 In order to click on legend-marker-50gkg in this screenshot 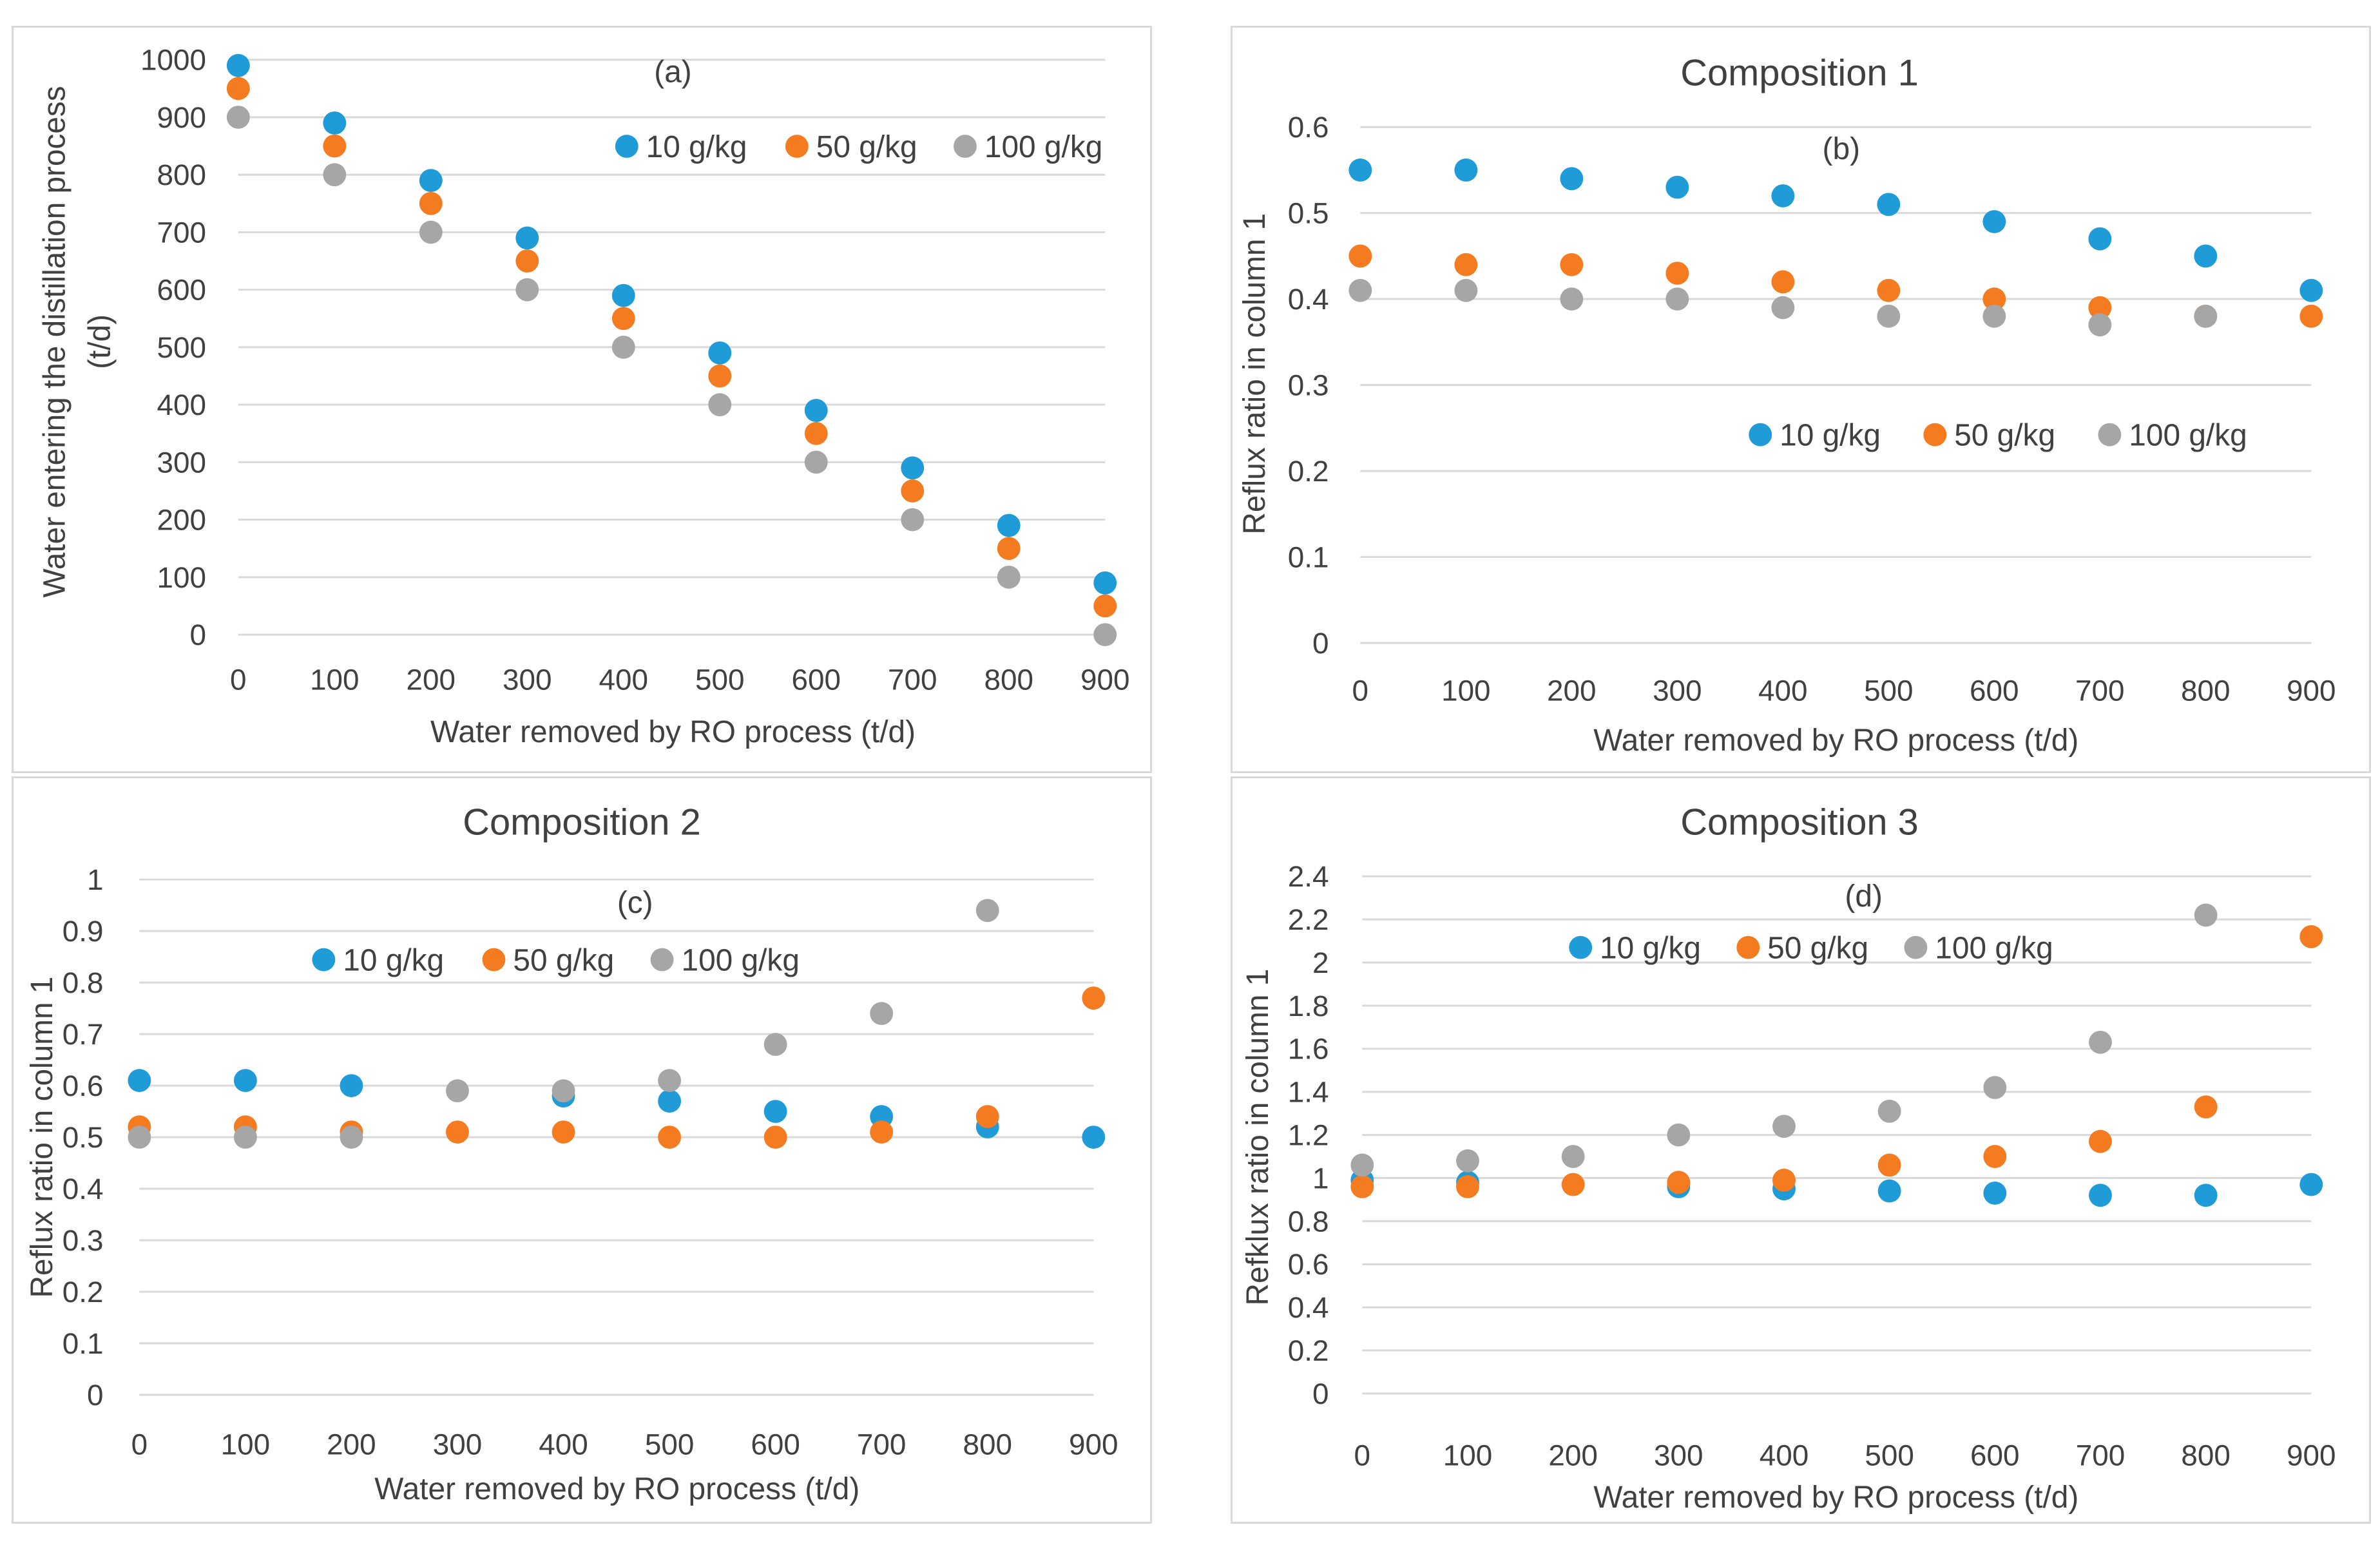, I will do `click(1935, 434)`.